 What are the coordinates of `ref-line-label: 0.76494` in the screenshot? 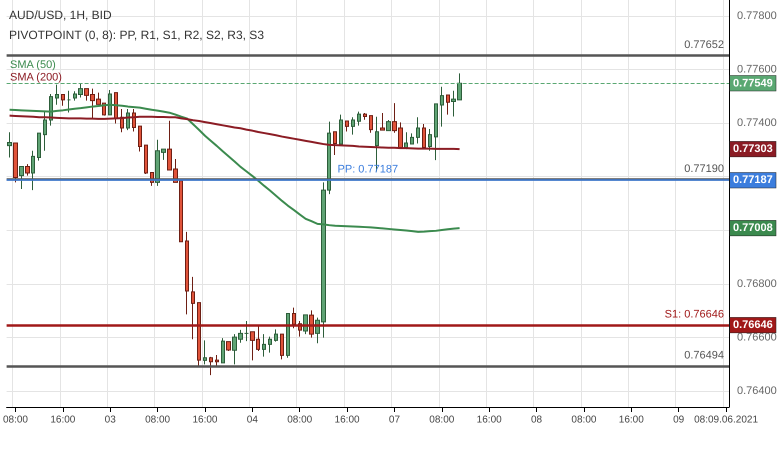 It's located at (704, 355).